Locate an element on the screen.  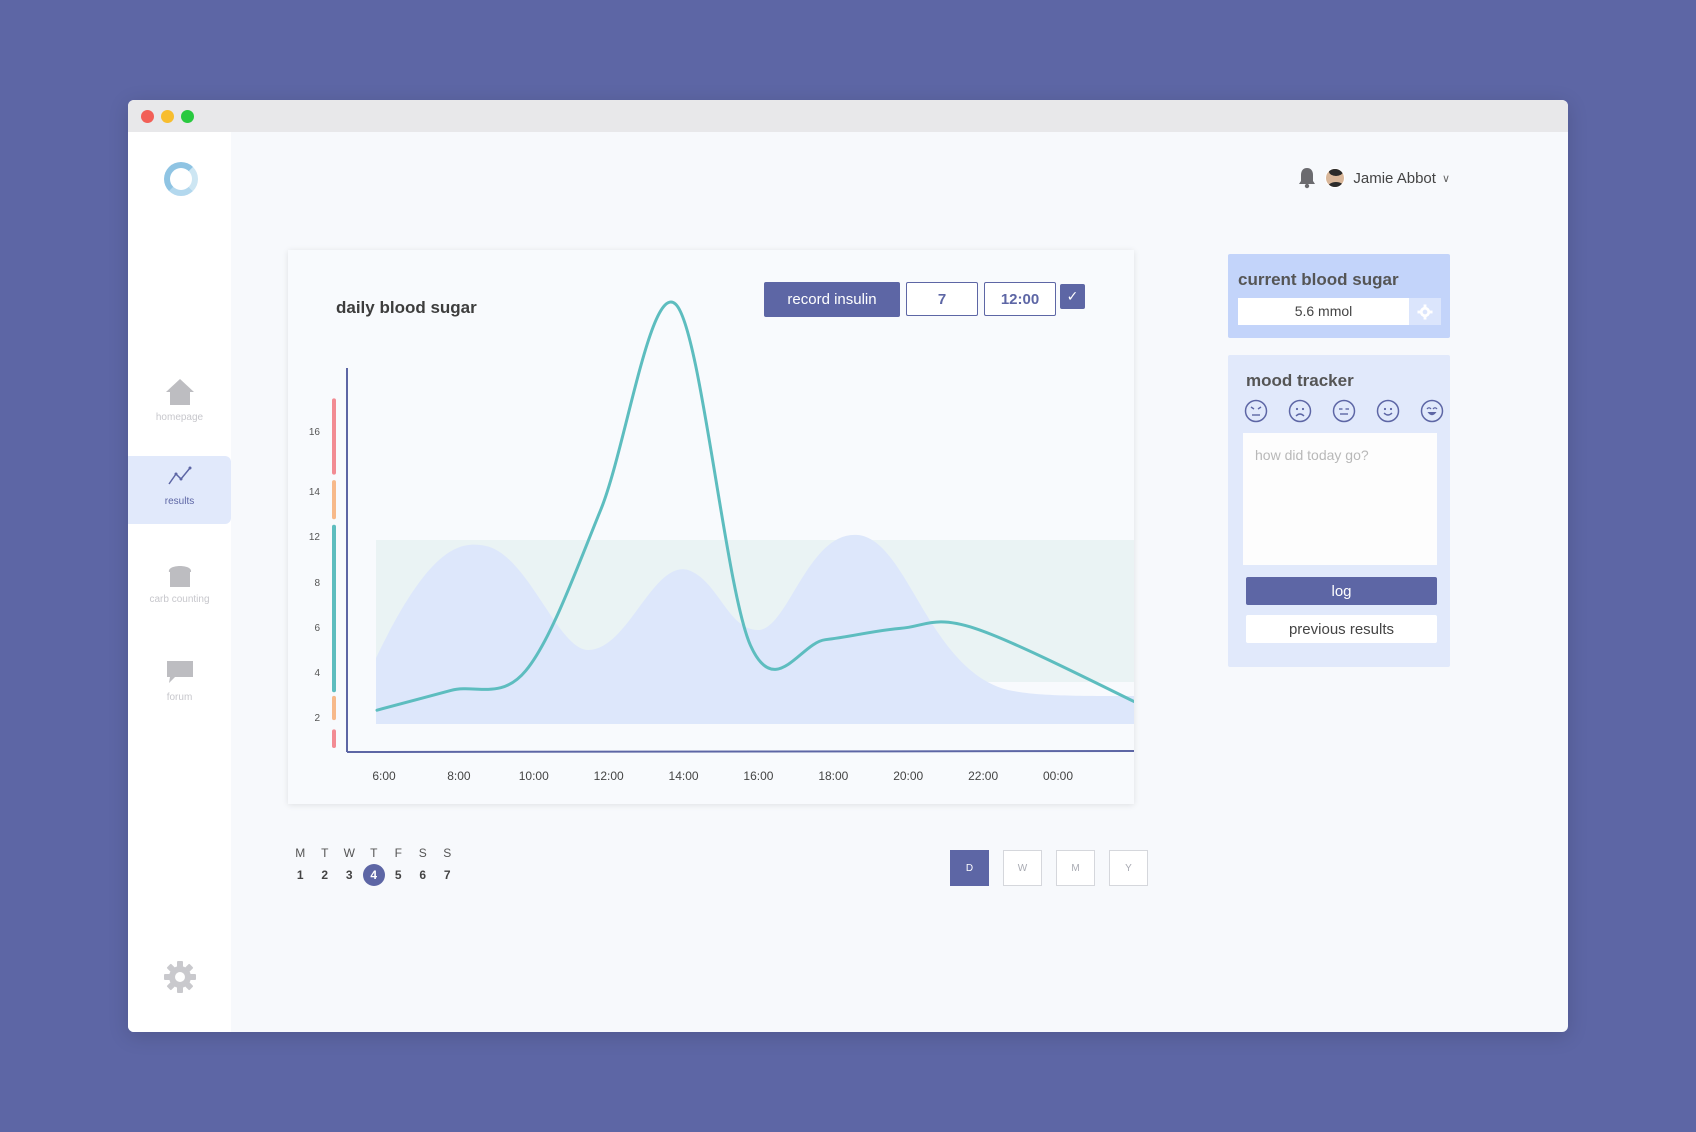
confirm-button: ✓ is located at coordinates (1072, 296).